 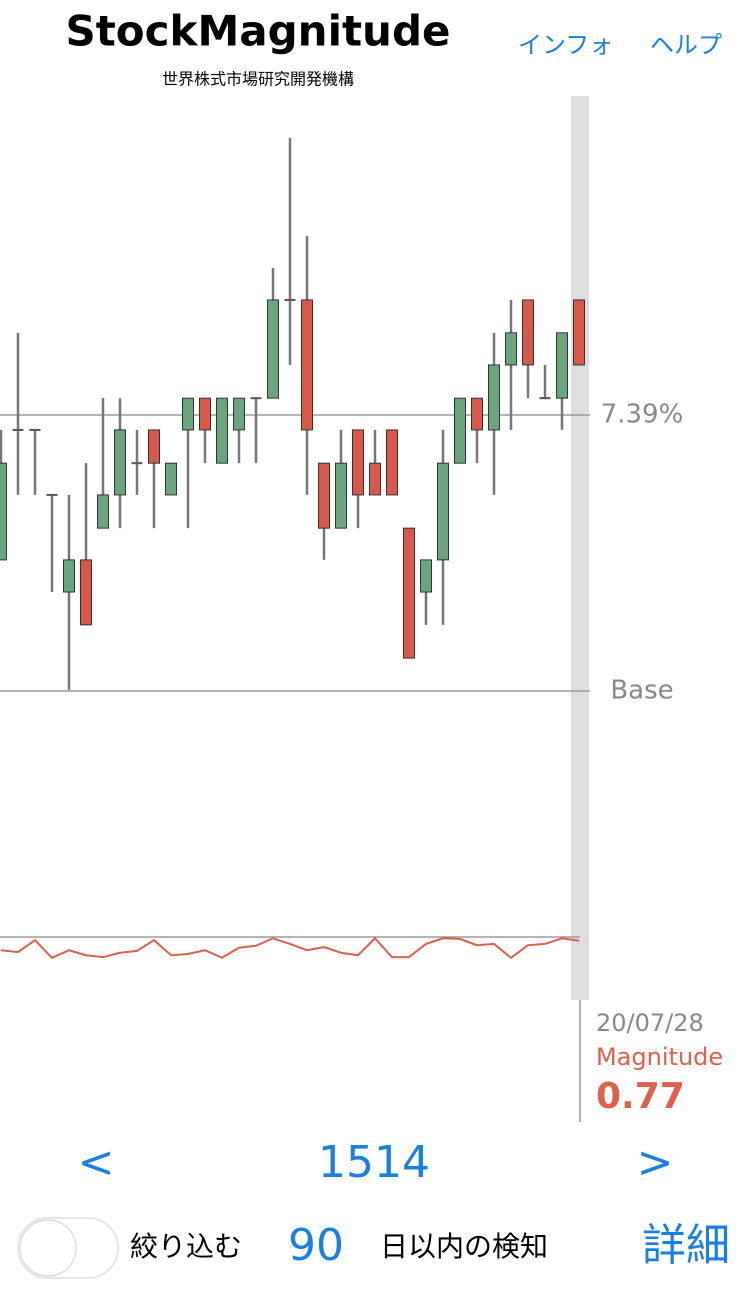 What do you see at coordinates (640, 1096) in the screenshot?
I see `magnitude-value: 0.77` at bounding box center [640, 1096].